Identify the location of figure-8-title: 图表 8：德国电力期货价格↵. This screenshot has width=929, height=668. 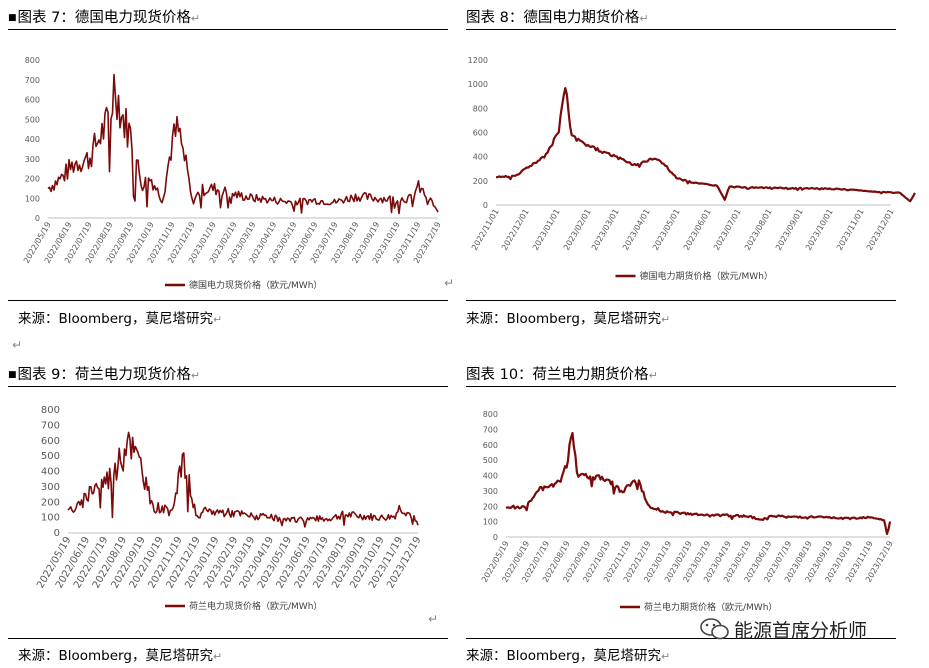
(557, 16).